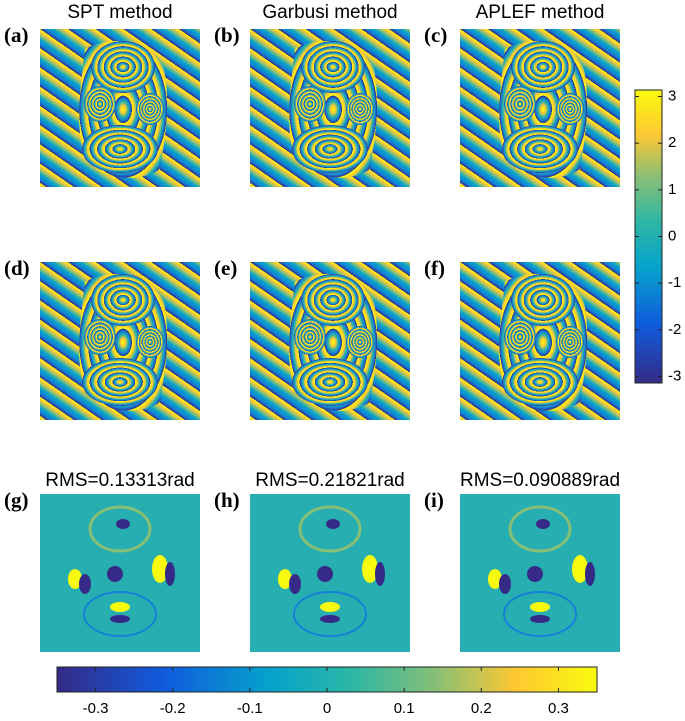 The image size is (685, 721). What do you see at coordinates (225, 268) in the screenshot?
I see `panel-label: (e)` at bounding box center [225, 268].